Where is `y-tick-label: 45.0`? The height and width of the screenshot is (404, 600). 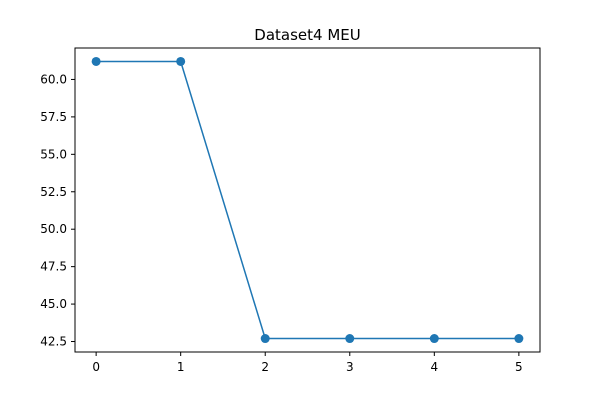
y-tick-label: 45.0 is located at coordinates (53, 304).